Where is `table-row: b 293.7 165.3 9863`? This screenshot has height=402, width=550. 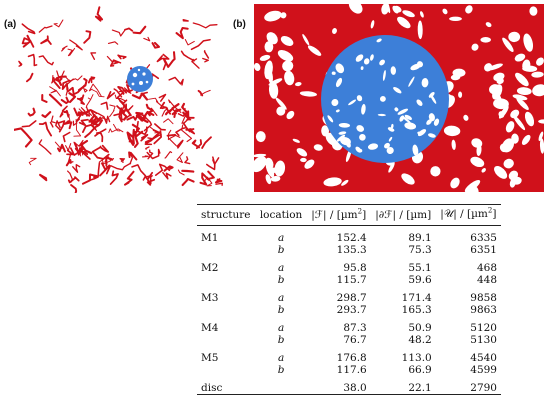
table-row: b 293.7 165.3 9863 is located at coordinates (349, 310).